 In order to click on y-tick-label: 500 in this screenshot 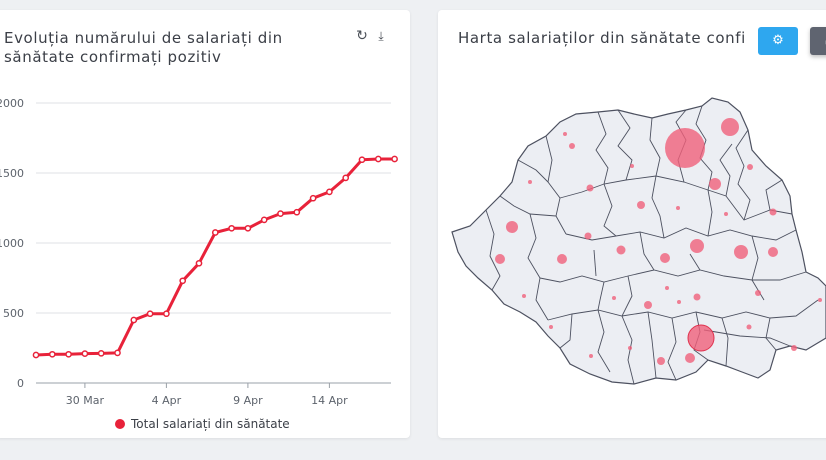, I will do `click(13, 313)`.